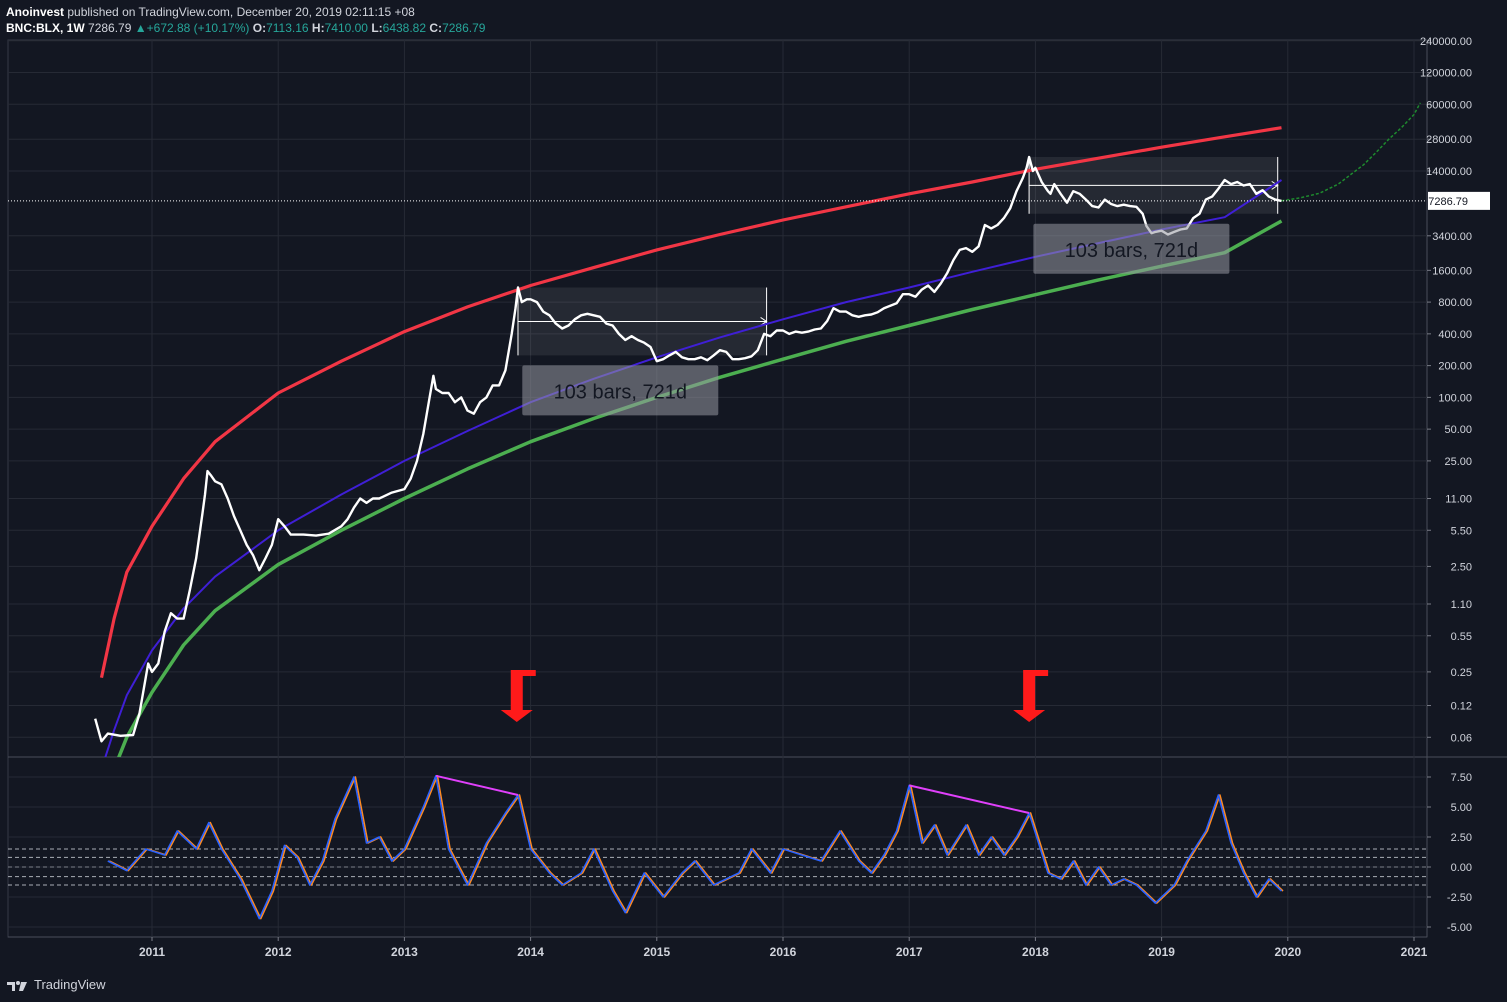 Image resolution: width=1507 pixels, height=1002 pixels. I want to click on osc-tick-label: 5.00, so click(1461, 808).